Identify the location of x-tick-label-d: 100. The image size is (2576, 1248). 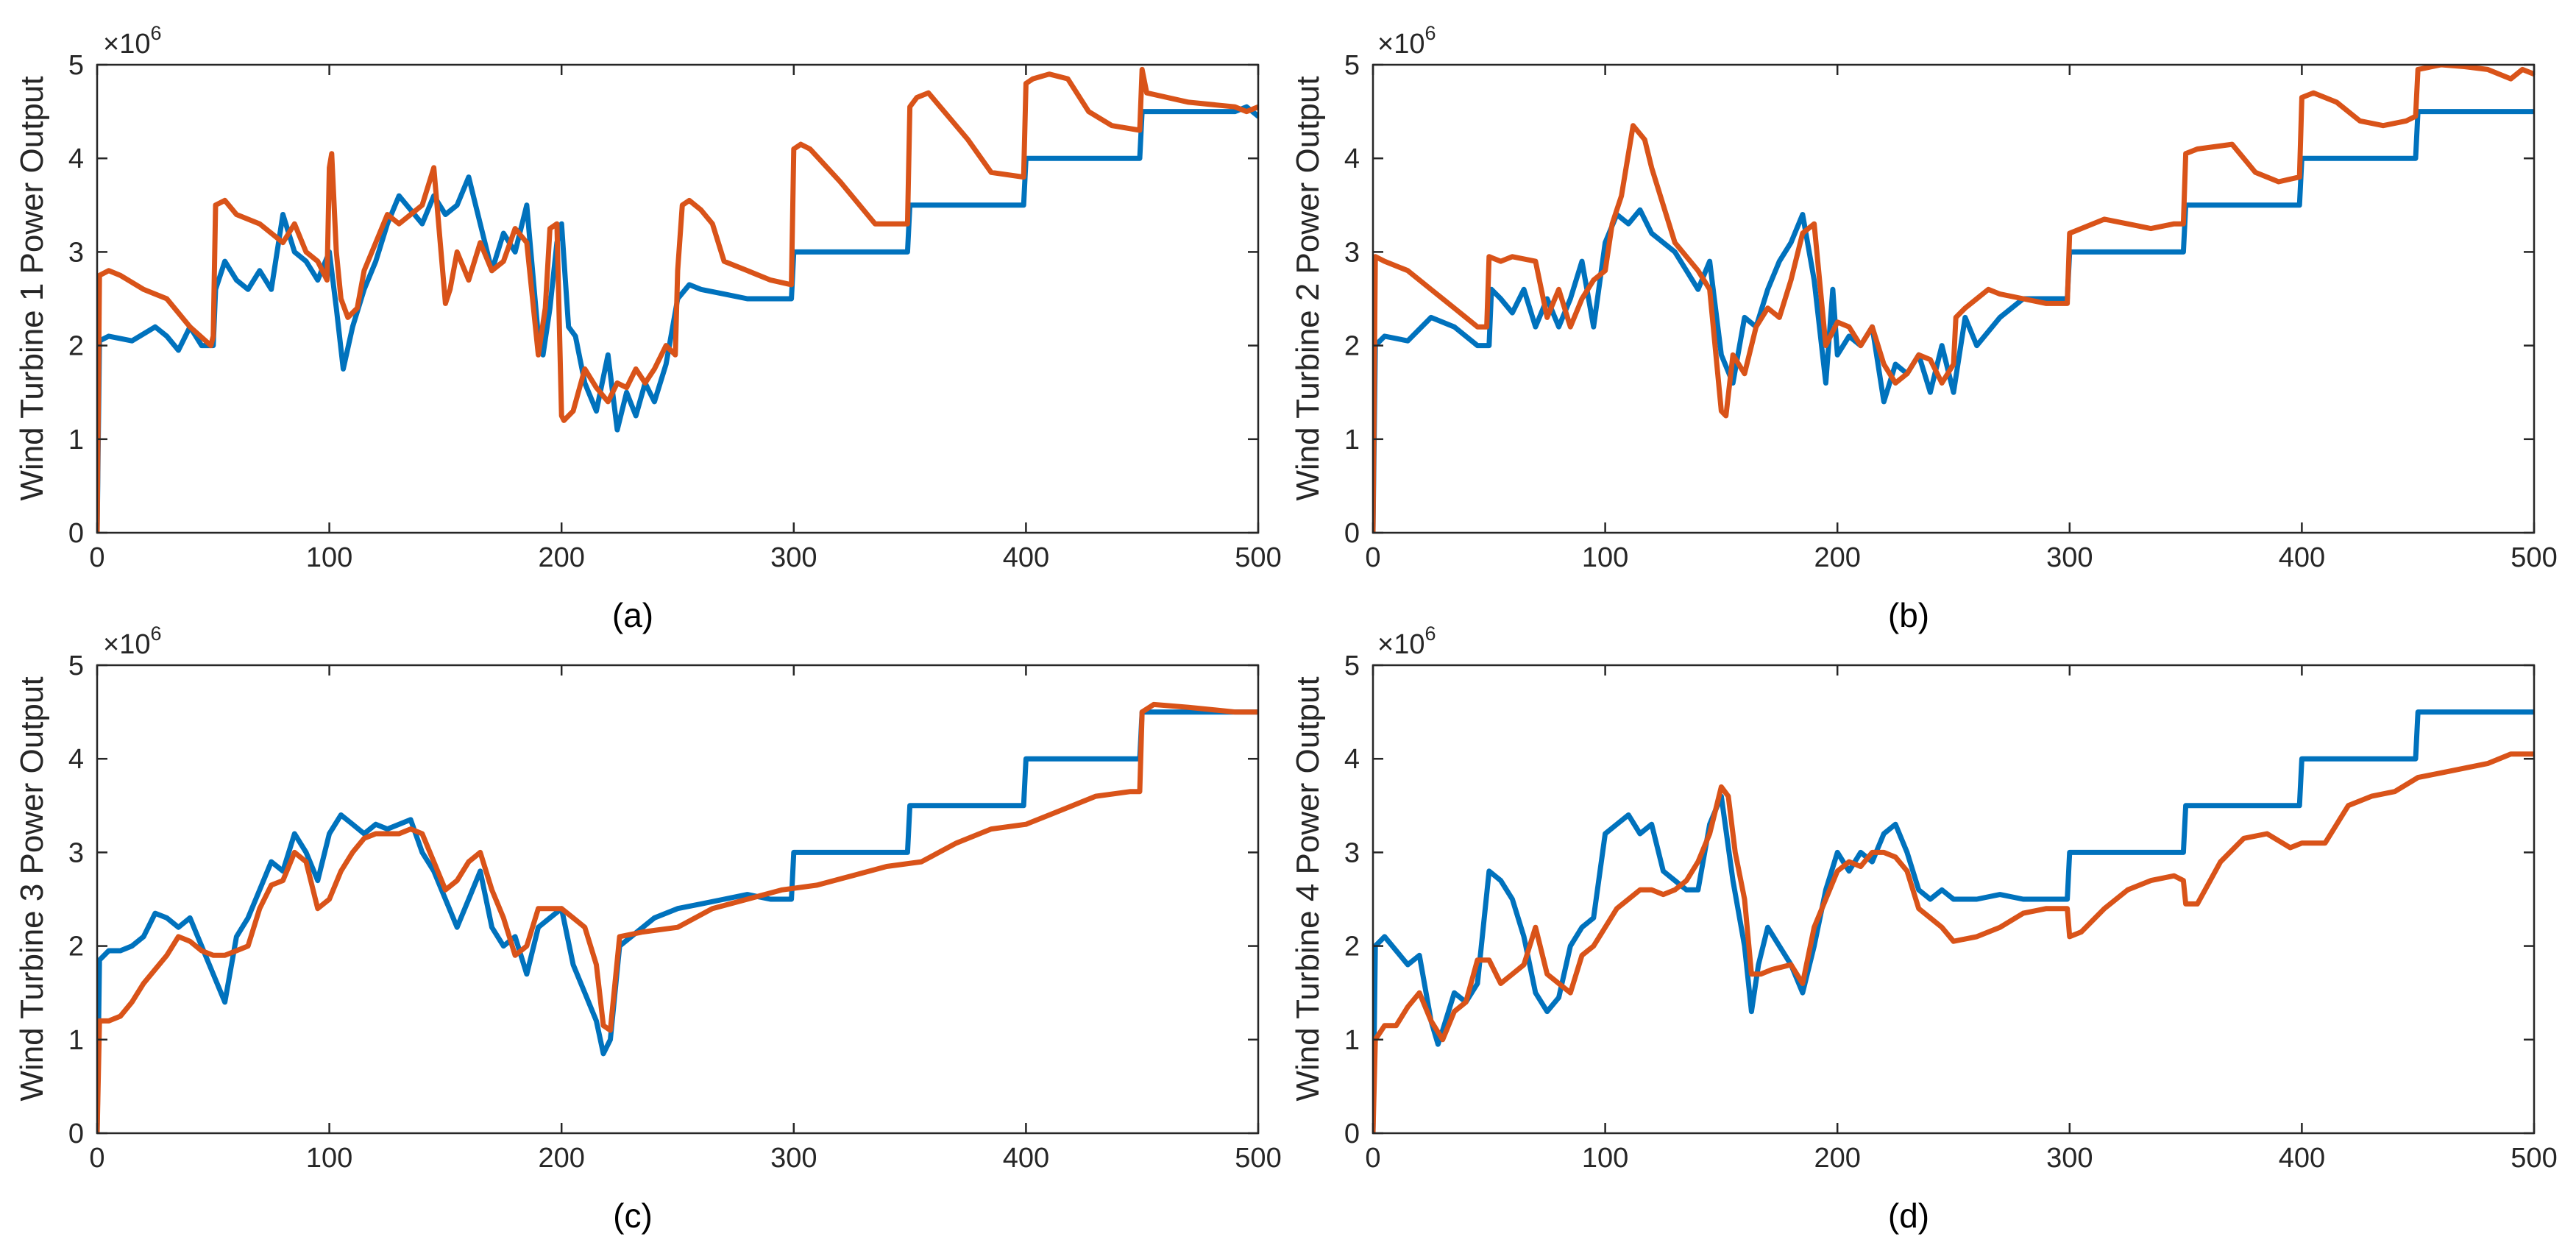
(1605, 1158).